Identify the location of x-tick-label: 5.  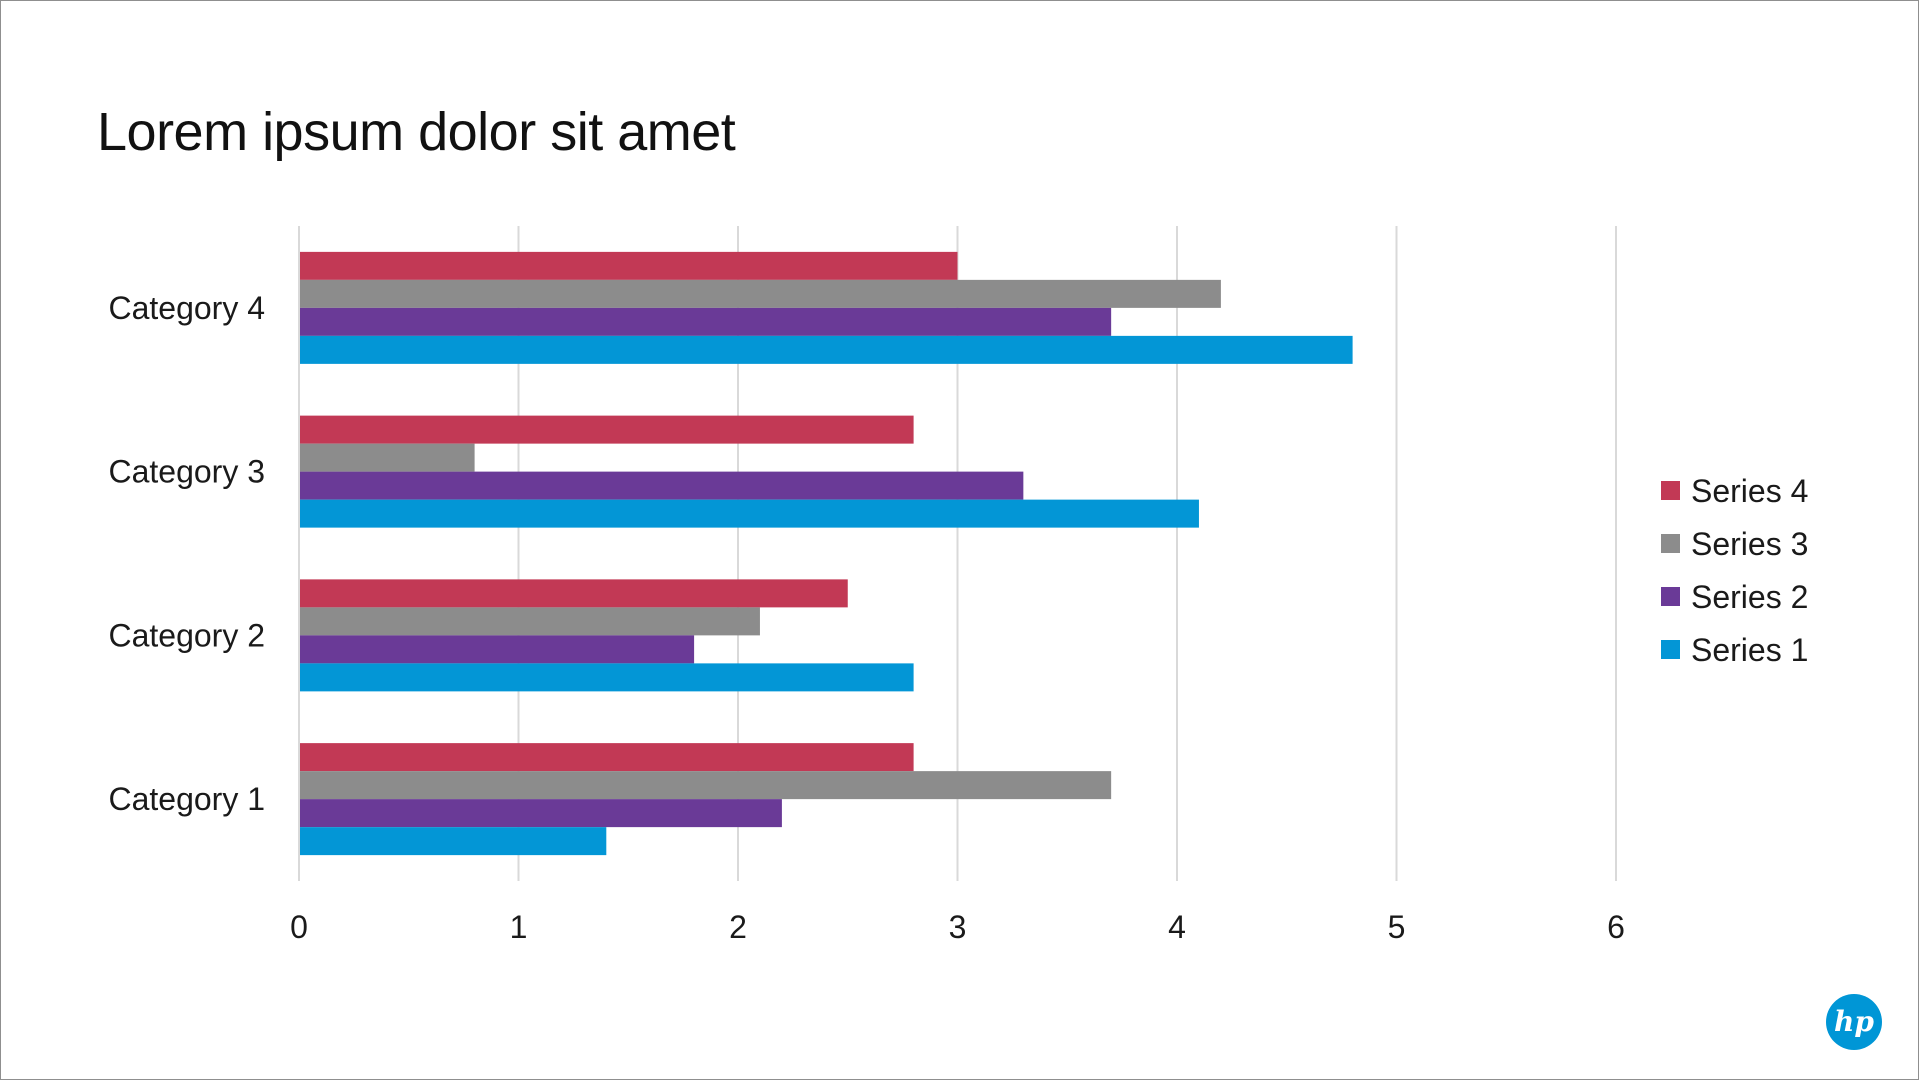
(1397, 927).